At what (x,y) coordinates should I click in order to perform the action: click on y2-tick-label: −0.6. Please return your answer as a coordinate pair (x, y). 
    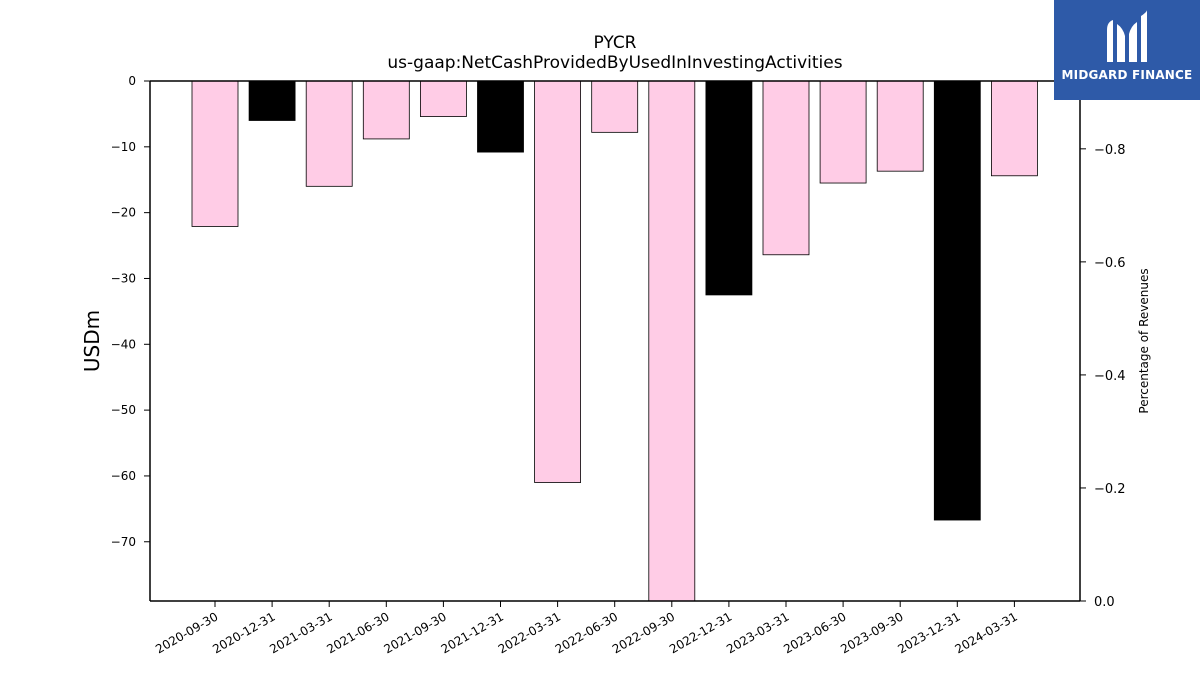
    Looking at the image, I should click on (1110, 263).